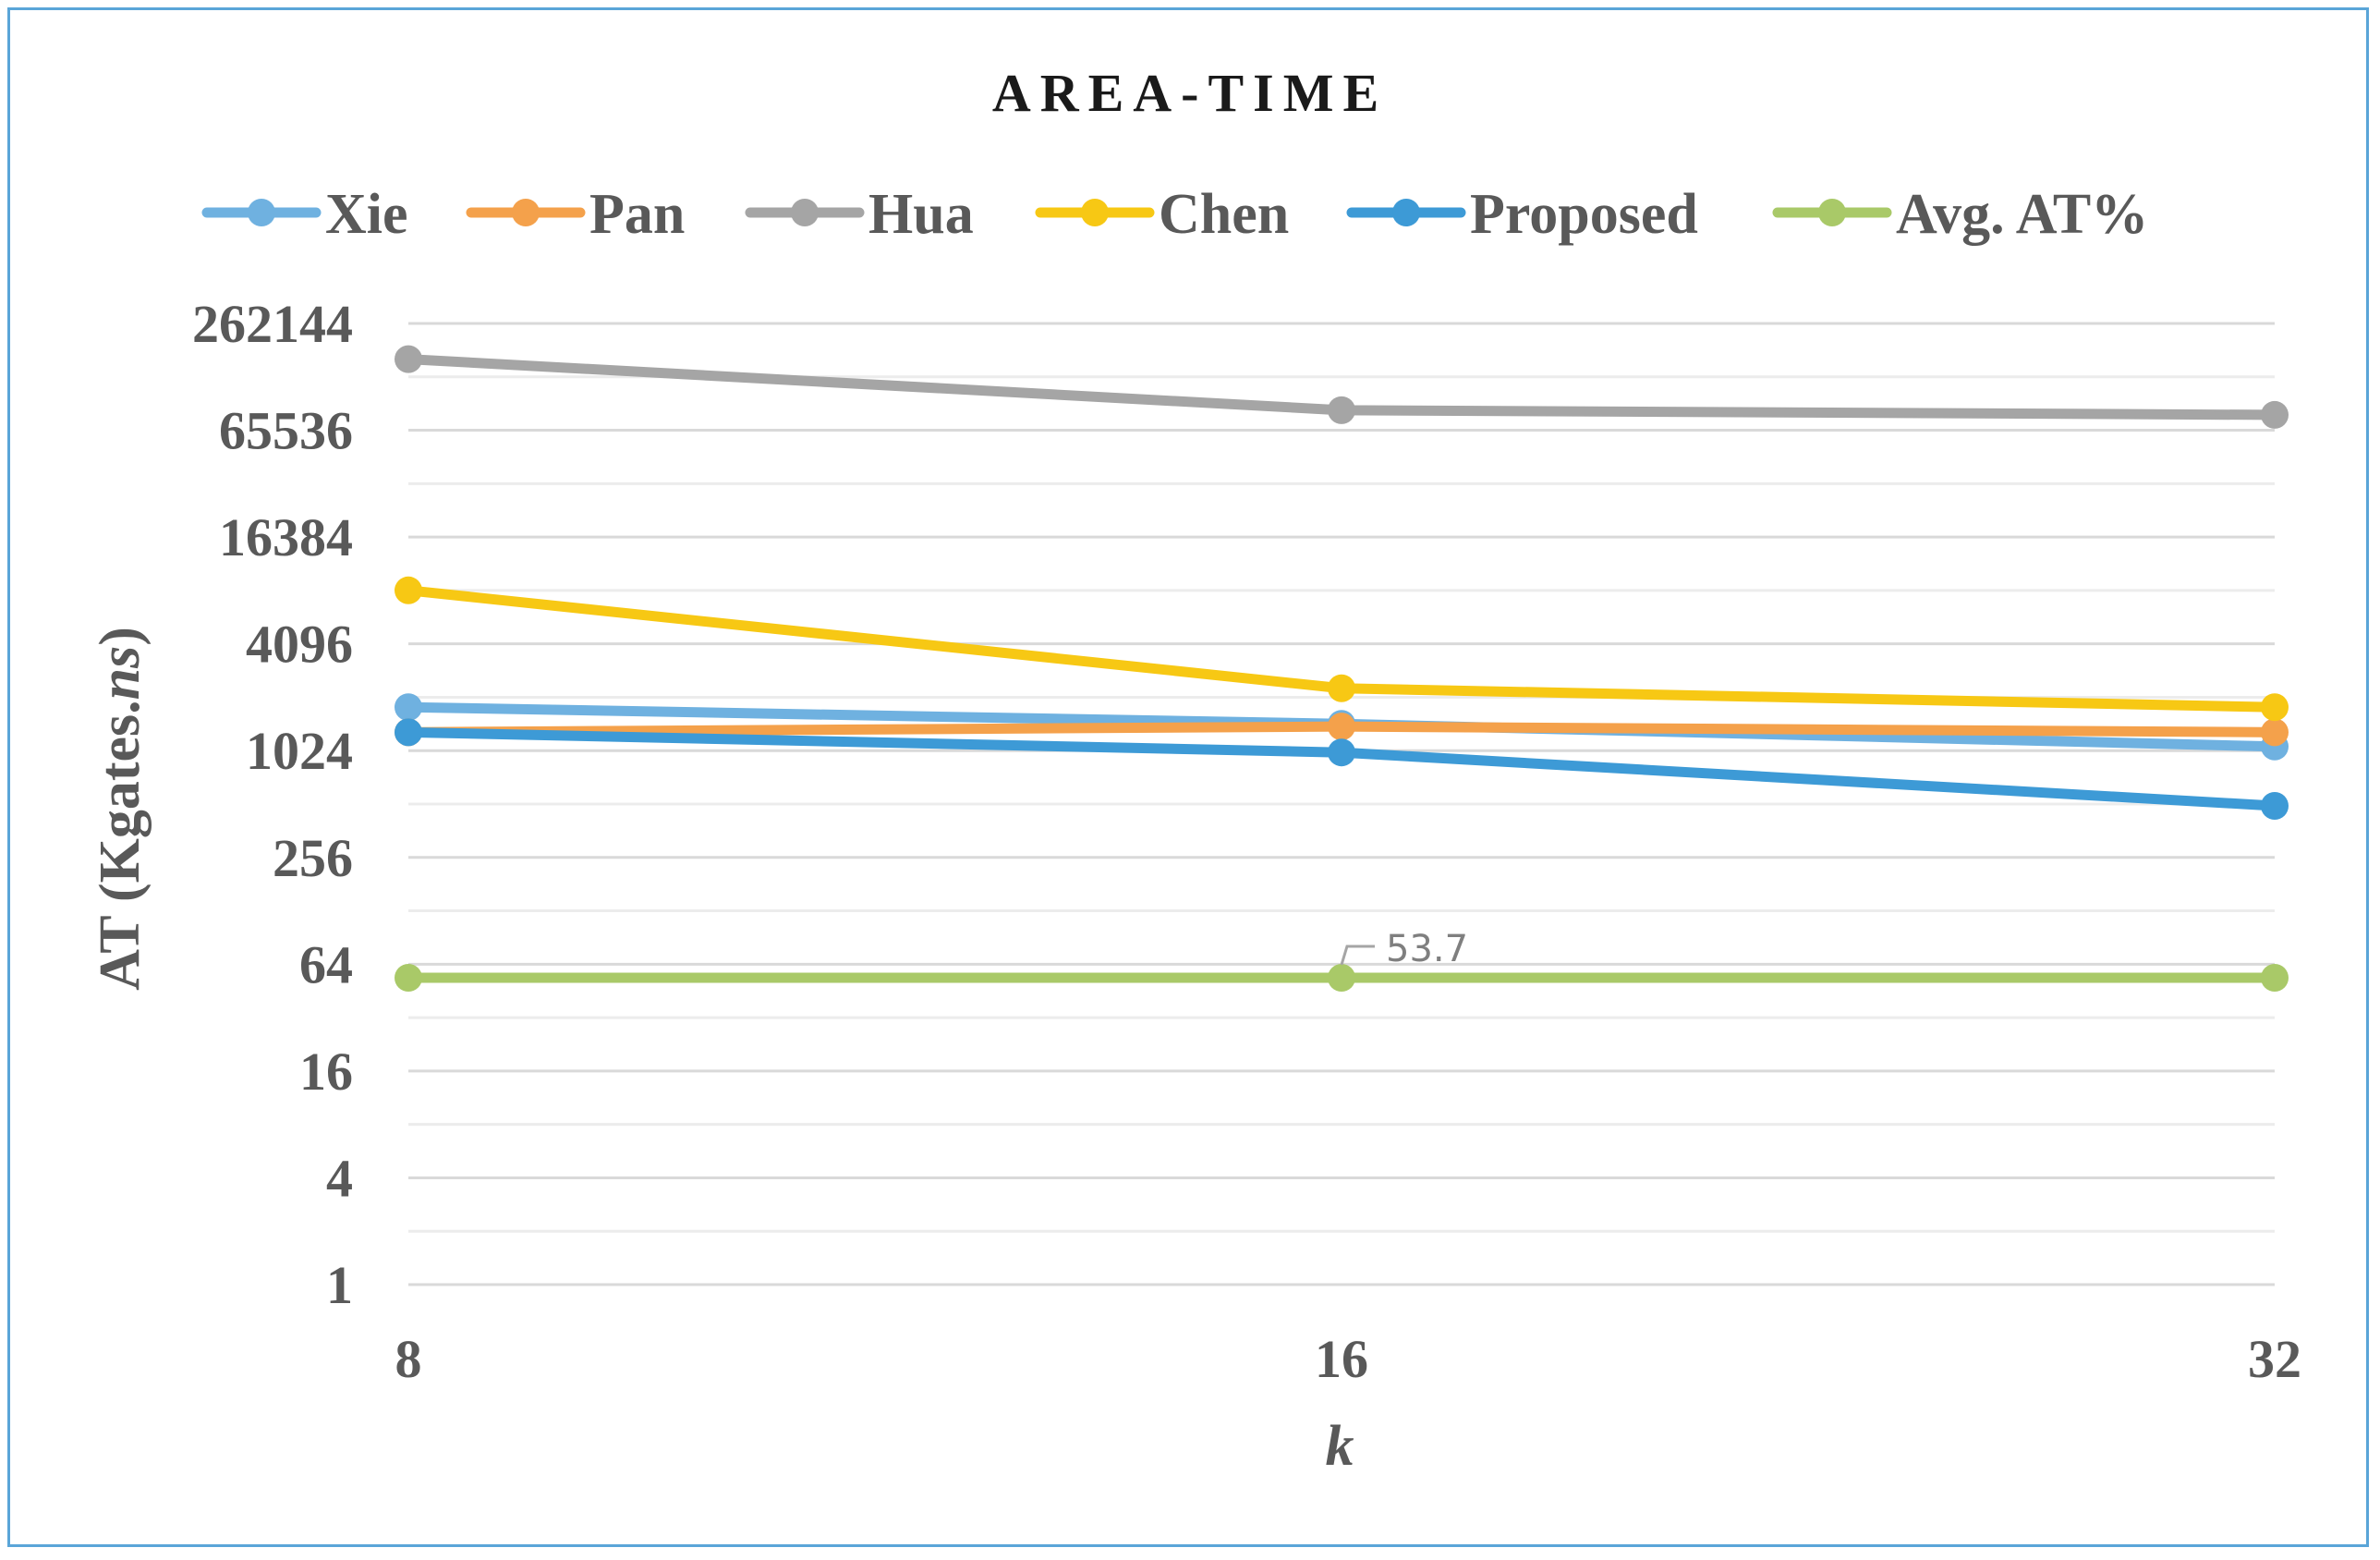  I want to click on legend-label: Hua, so click(921, 214).